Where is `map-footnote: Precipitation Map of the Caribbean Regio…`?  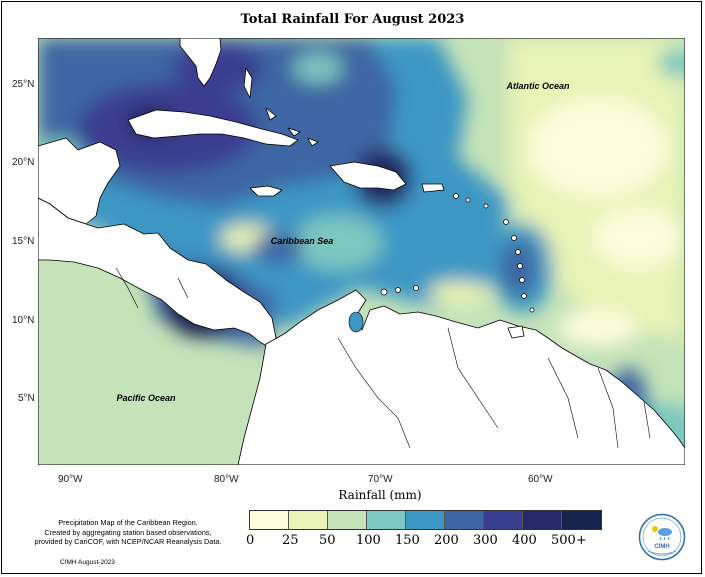 map-footnote: Precipitation Map of the Caribbean Regio… is located at coordinates (128, 532).